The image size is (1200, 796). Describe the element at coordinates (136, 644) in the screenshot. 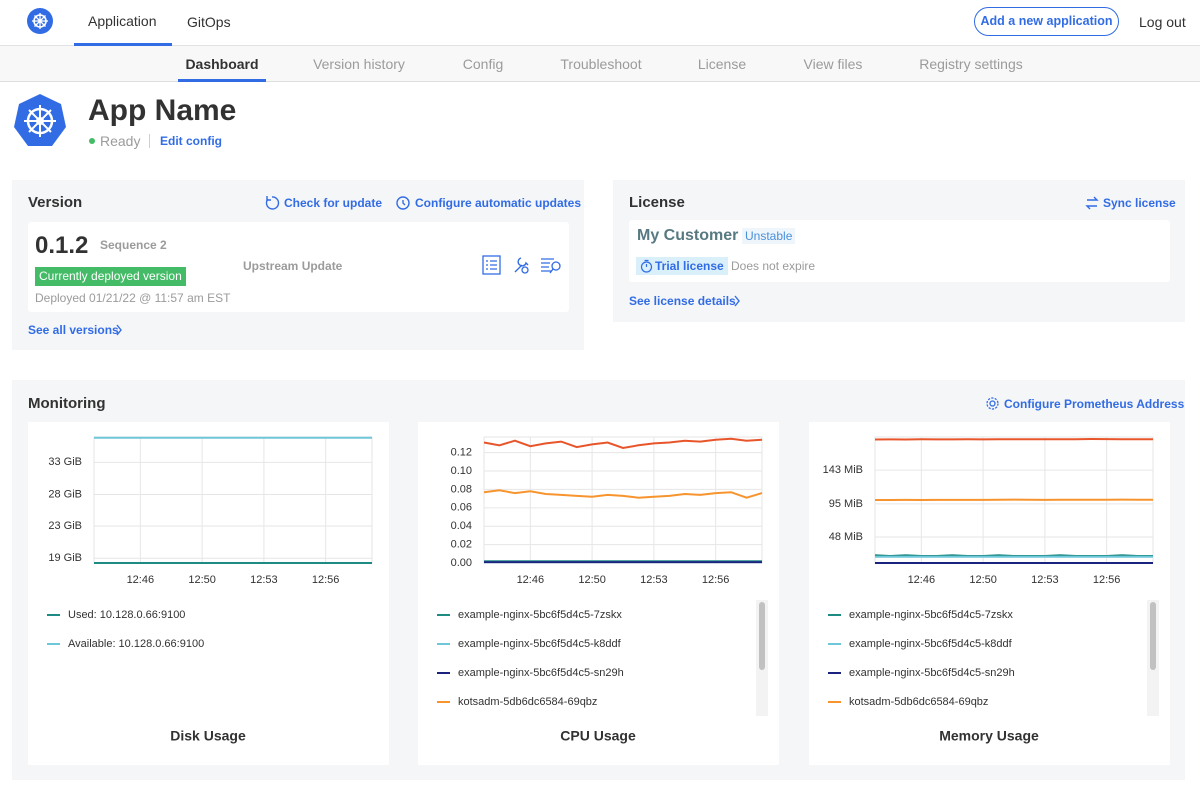

I see `legend-label: Available: 10.128.0.66:9100` at that location.